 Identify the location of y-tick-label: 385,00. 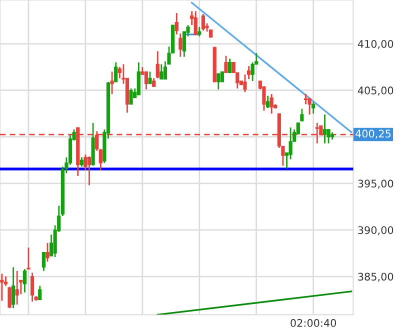
(376, 277).